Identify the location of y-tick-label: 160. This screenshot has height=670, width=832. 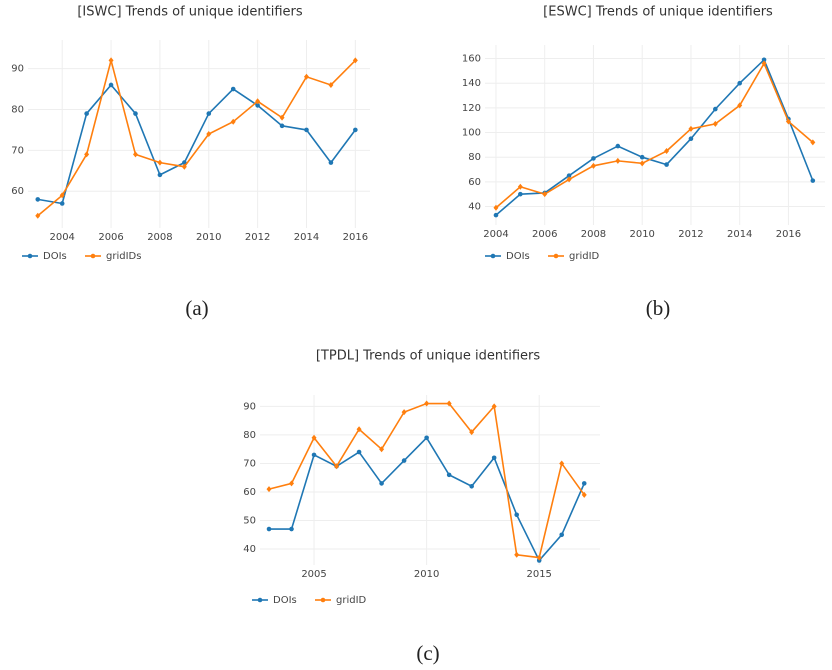
(471, 59).